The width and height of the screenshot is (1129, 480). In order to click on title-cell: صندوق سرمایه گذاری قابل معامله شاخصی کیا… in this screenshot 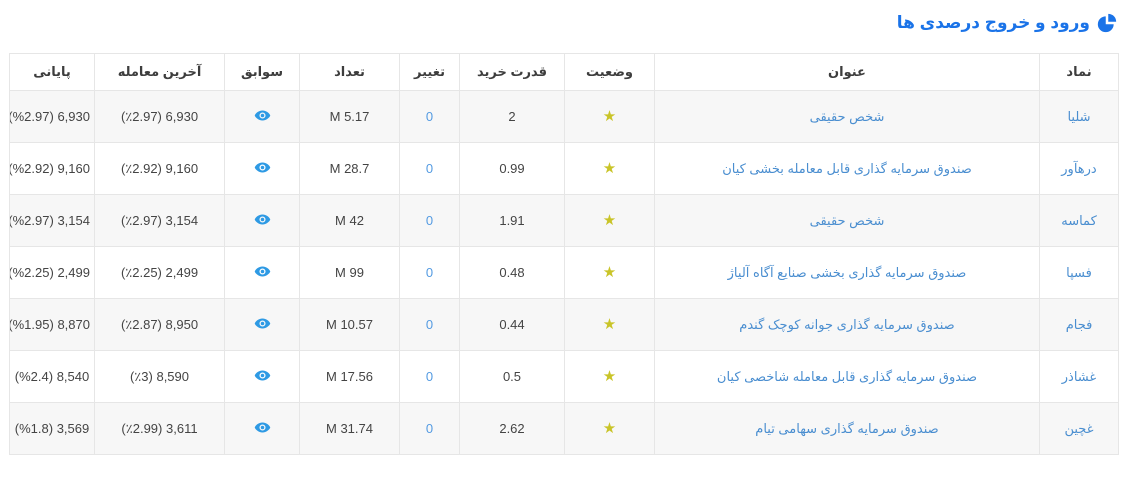, I will do `click(847, 376)`.